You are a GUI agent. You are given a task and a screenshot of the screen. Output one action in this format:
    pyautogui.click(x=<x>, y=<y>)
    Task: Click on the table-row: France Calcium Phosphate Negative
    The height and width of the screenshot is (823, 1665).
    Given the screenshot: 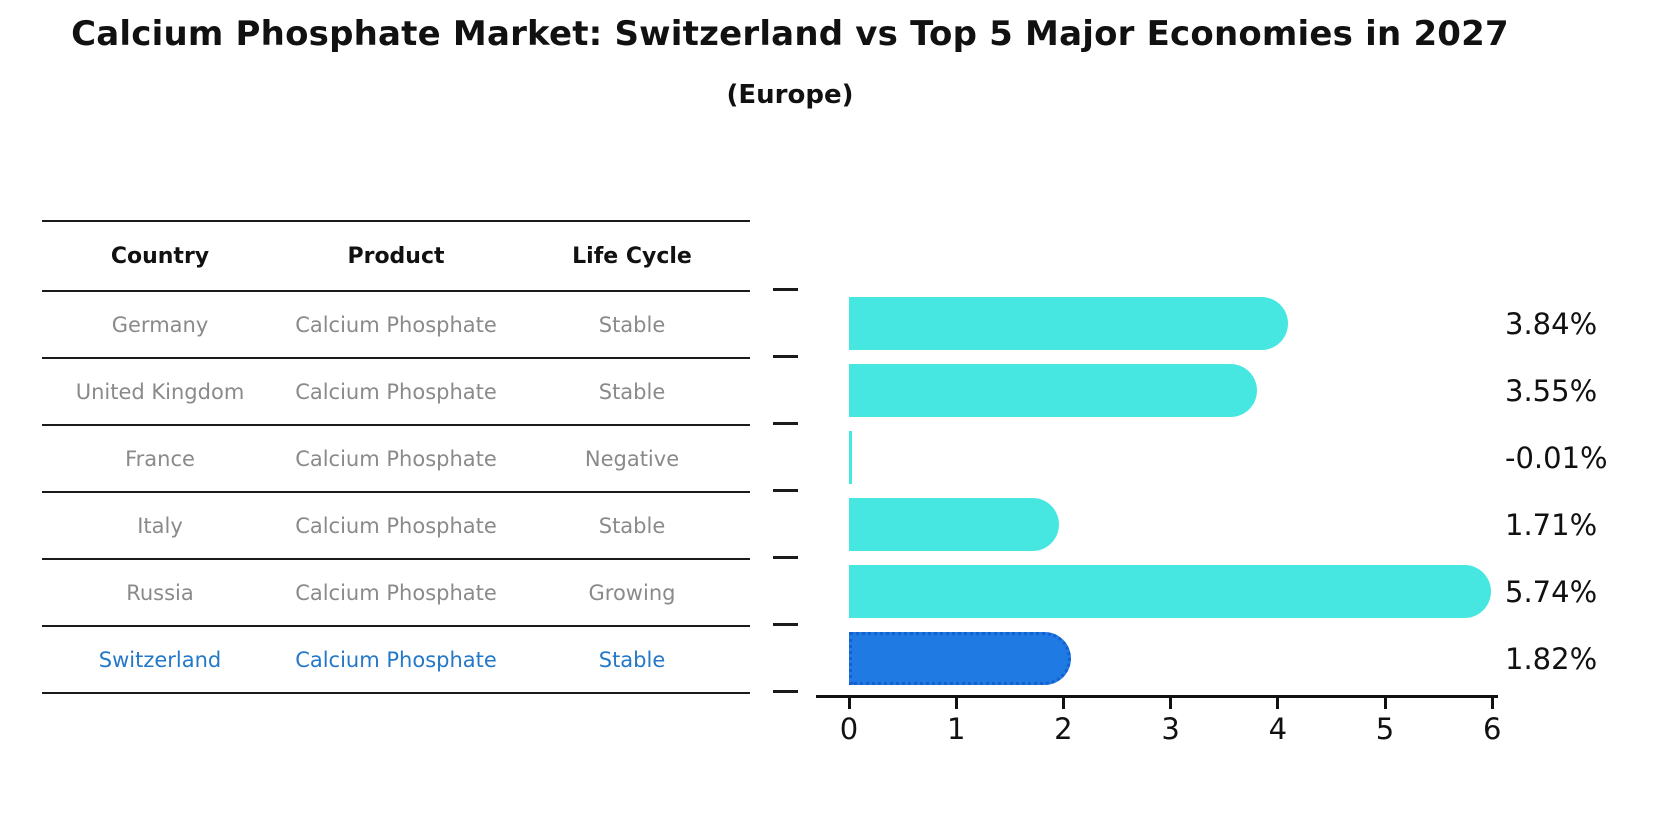 What is the action you would take?
    pyautogui.click(x=396, y=459)
    